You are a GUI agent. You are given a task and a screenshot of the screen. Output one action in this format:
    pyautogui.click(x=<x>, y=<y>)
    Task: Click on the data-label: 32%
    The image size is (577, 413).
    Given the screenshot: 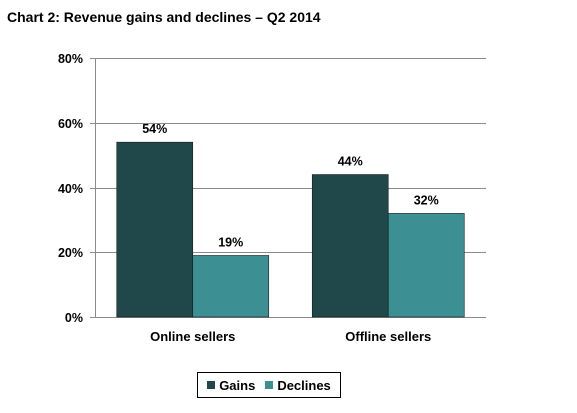 What is the action you would take?
    pyautogui.click(x=426, y=200)
    